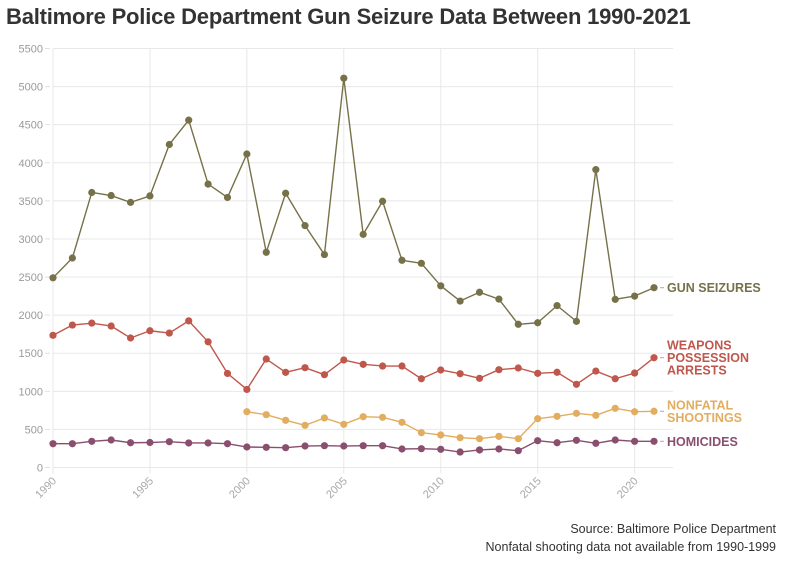 The image size is (786, 561). Describe the element at coordinates (31, 392) in the screenshot. I see `y-tick-label: 1000` at that location.